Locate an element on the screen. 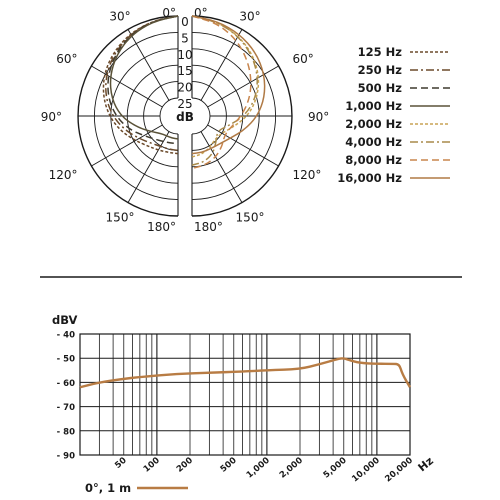 This screenshot has width=500, height=500. freq-x-axis-label: Hz is located at coordinates (426, 464).